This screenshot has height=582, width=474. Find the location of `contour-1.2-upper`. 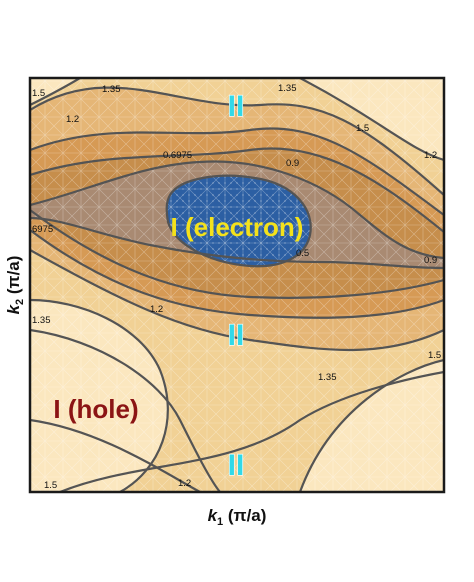

contour-1.2-upper is located at coordinates (237, 171).